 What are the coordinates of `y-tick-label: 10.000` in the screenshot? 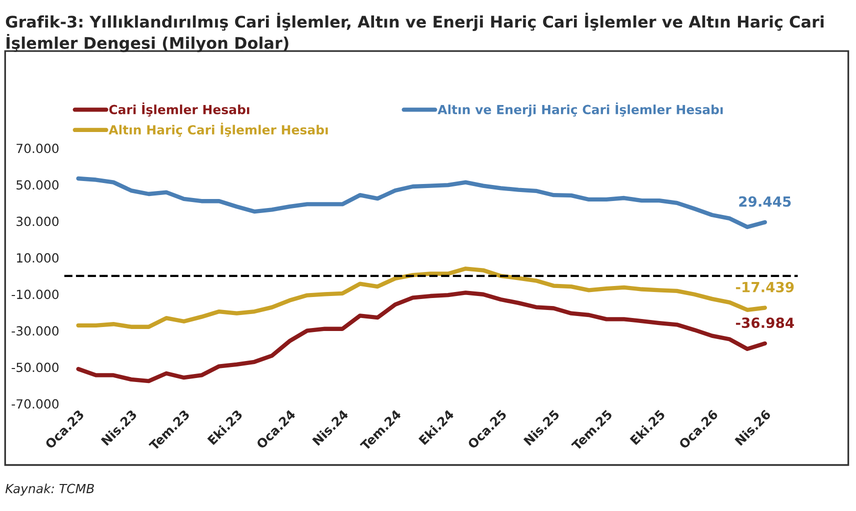 It's located at (37, 258).